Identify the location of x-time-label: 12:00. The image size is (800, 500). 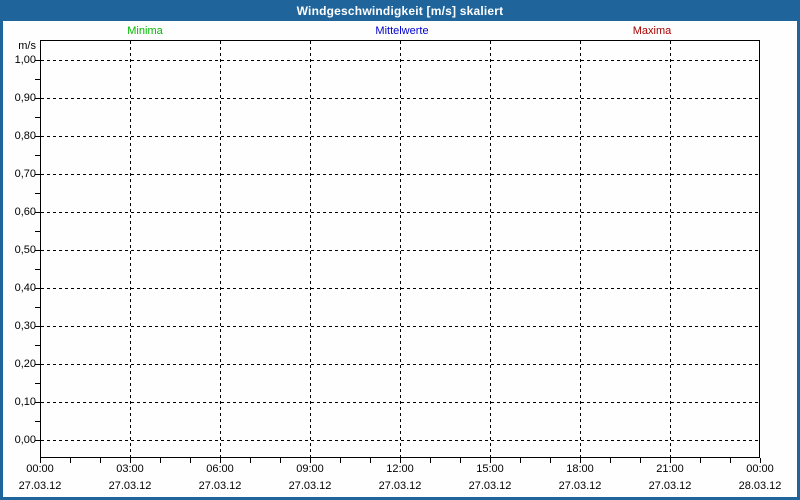
(400, 469).